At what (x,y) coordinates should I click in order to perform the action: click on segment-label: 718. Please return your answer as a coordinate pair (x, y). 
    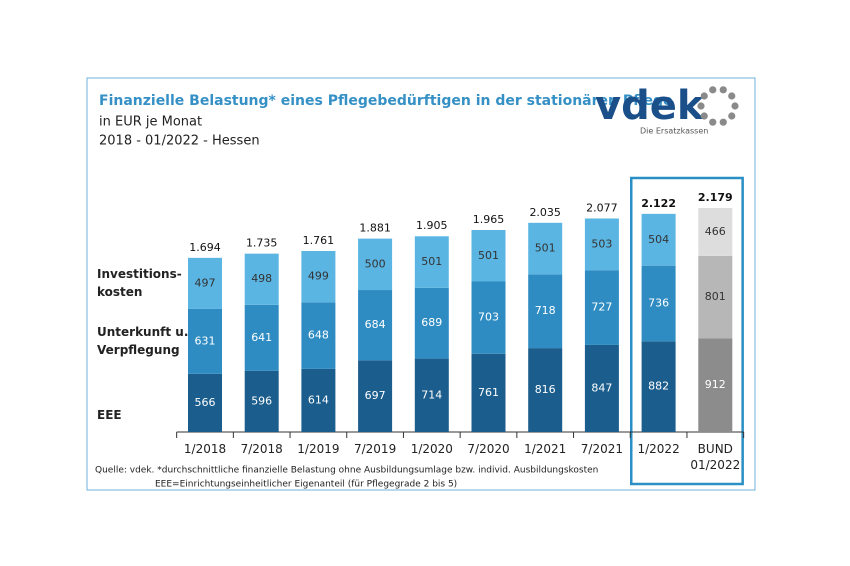
    Looking at the image, I should click on (545, 310).